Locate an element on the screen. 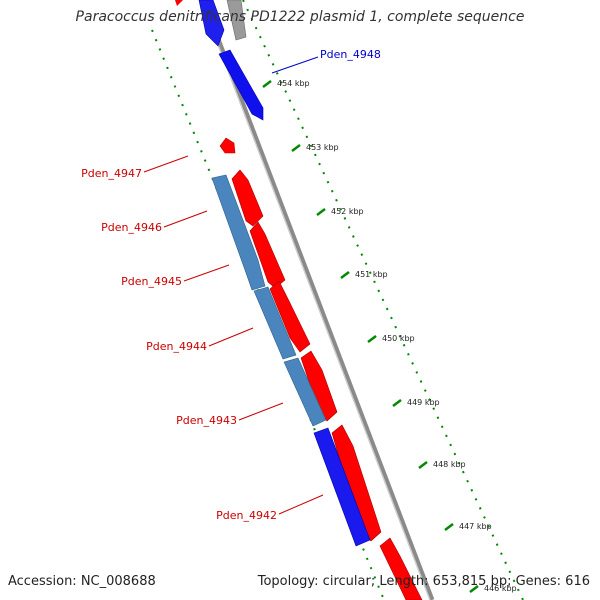  gene-label-pden-4947: Pden_4947 is located at coordinates (111, 173).